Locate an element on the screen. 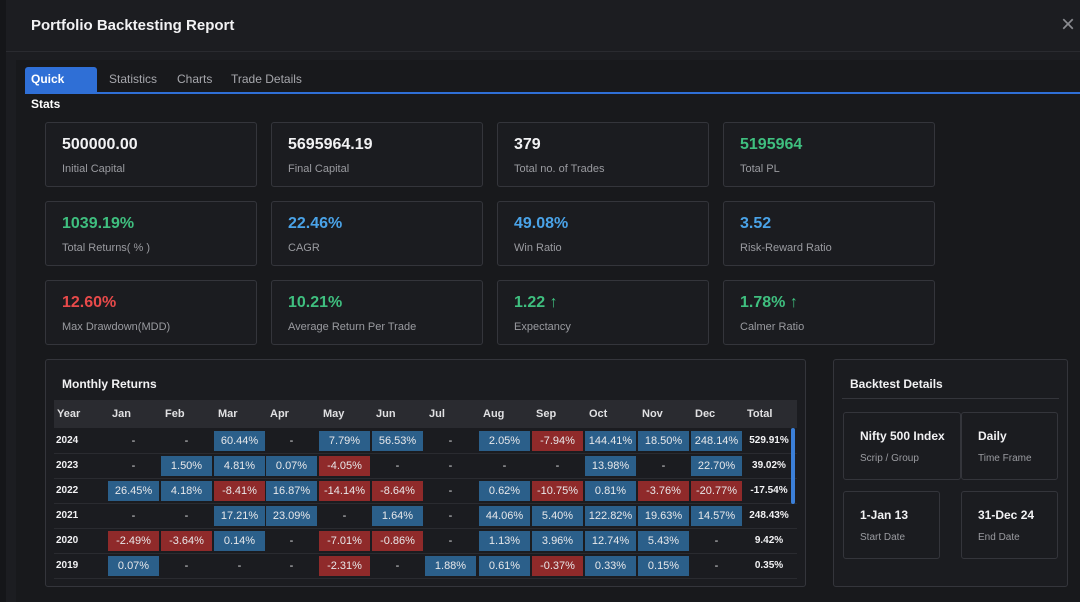  month-return-cell: 26.45% is located at coordinates (133, 491).